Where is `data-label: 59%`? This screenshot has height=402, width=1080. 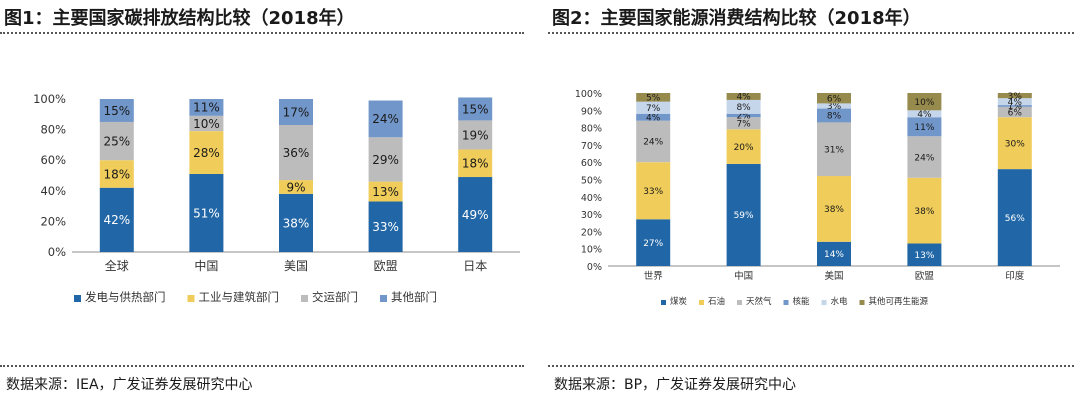
data-label: 59% is located at coordinates (744, 216).